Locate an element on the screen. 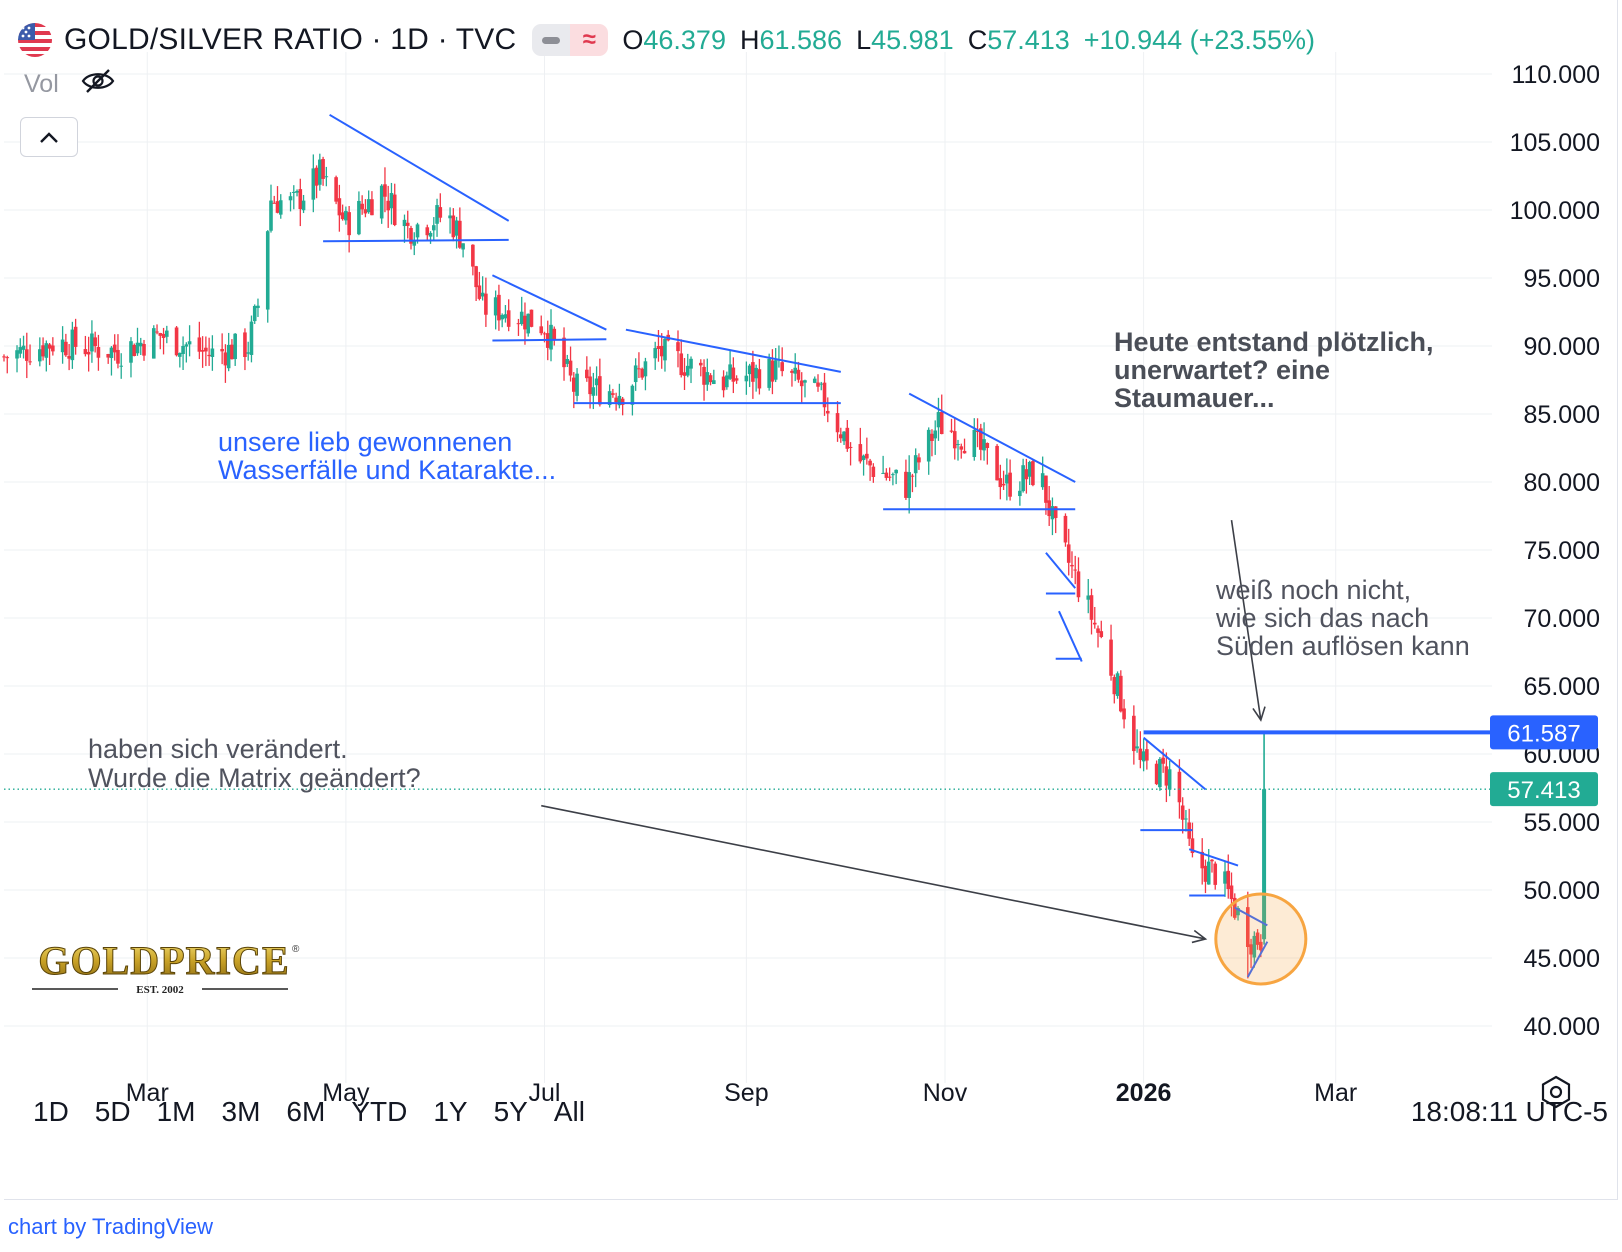 This screenshot has width=1622, height=1252. highlight-circle is located at coordinates (1261, 939).